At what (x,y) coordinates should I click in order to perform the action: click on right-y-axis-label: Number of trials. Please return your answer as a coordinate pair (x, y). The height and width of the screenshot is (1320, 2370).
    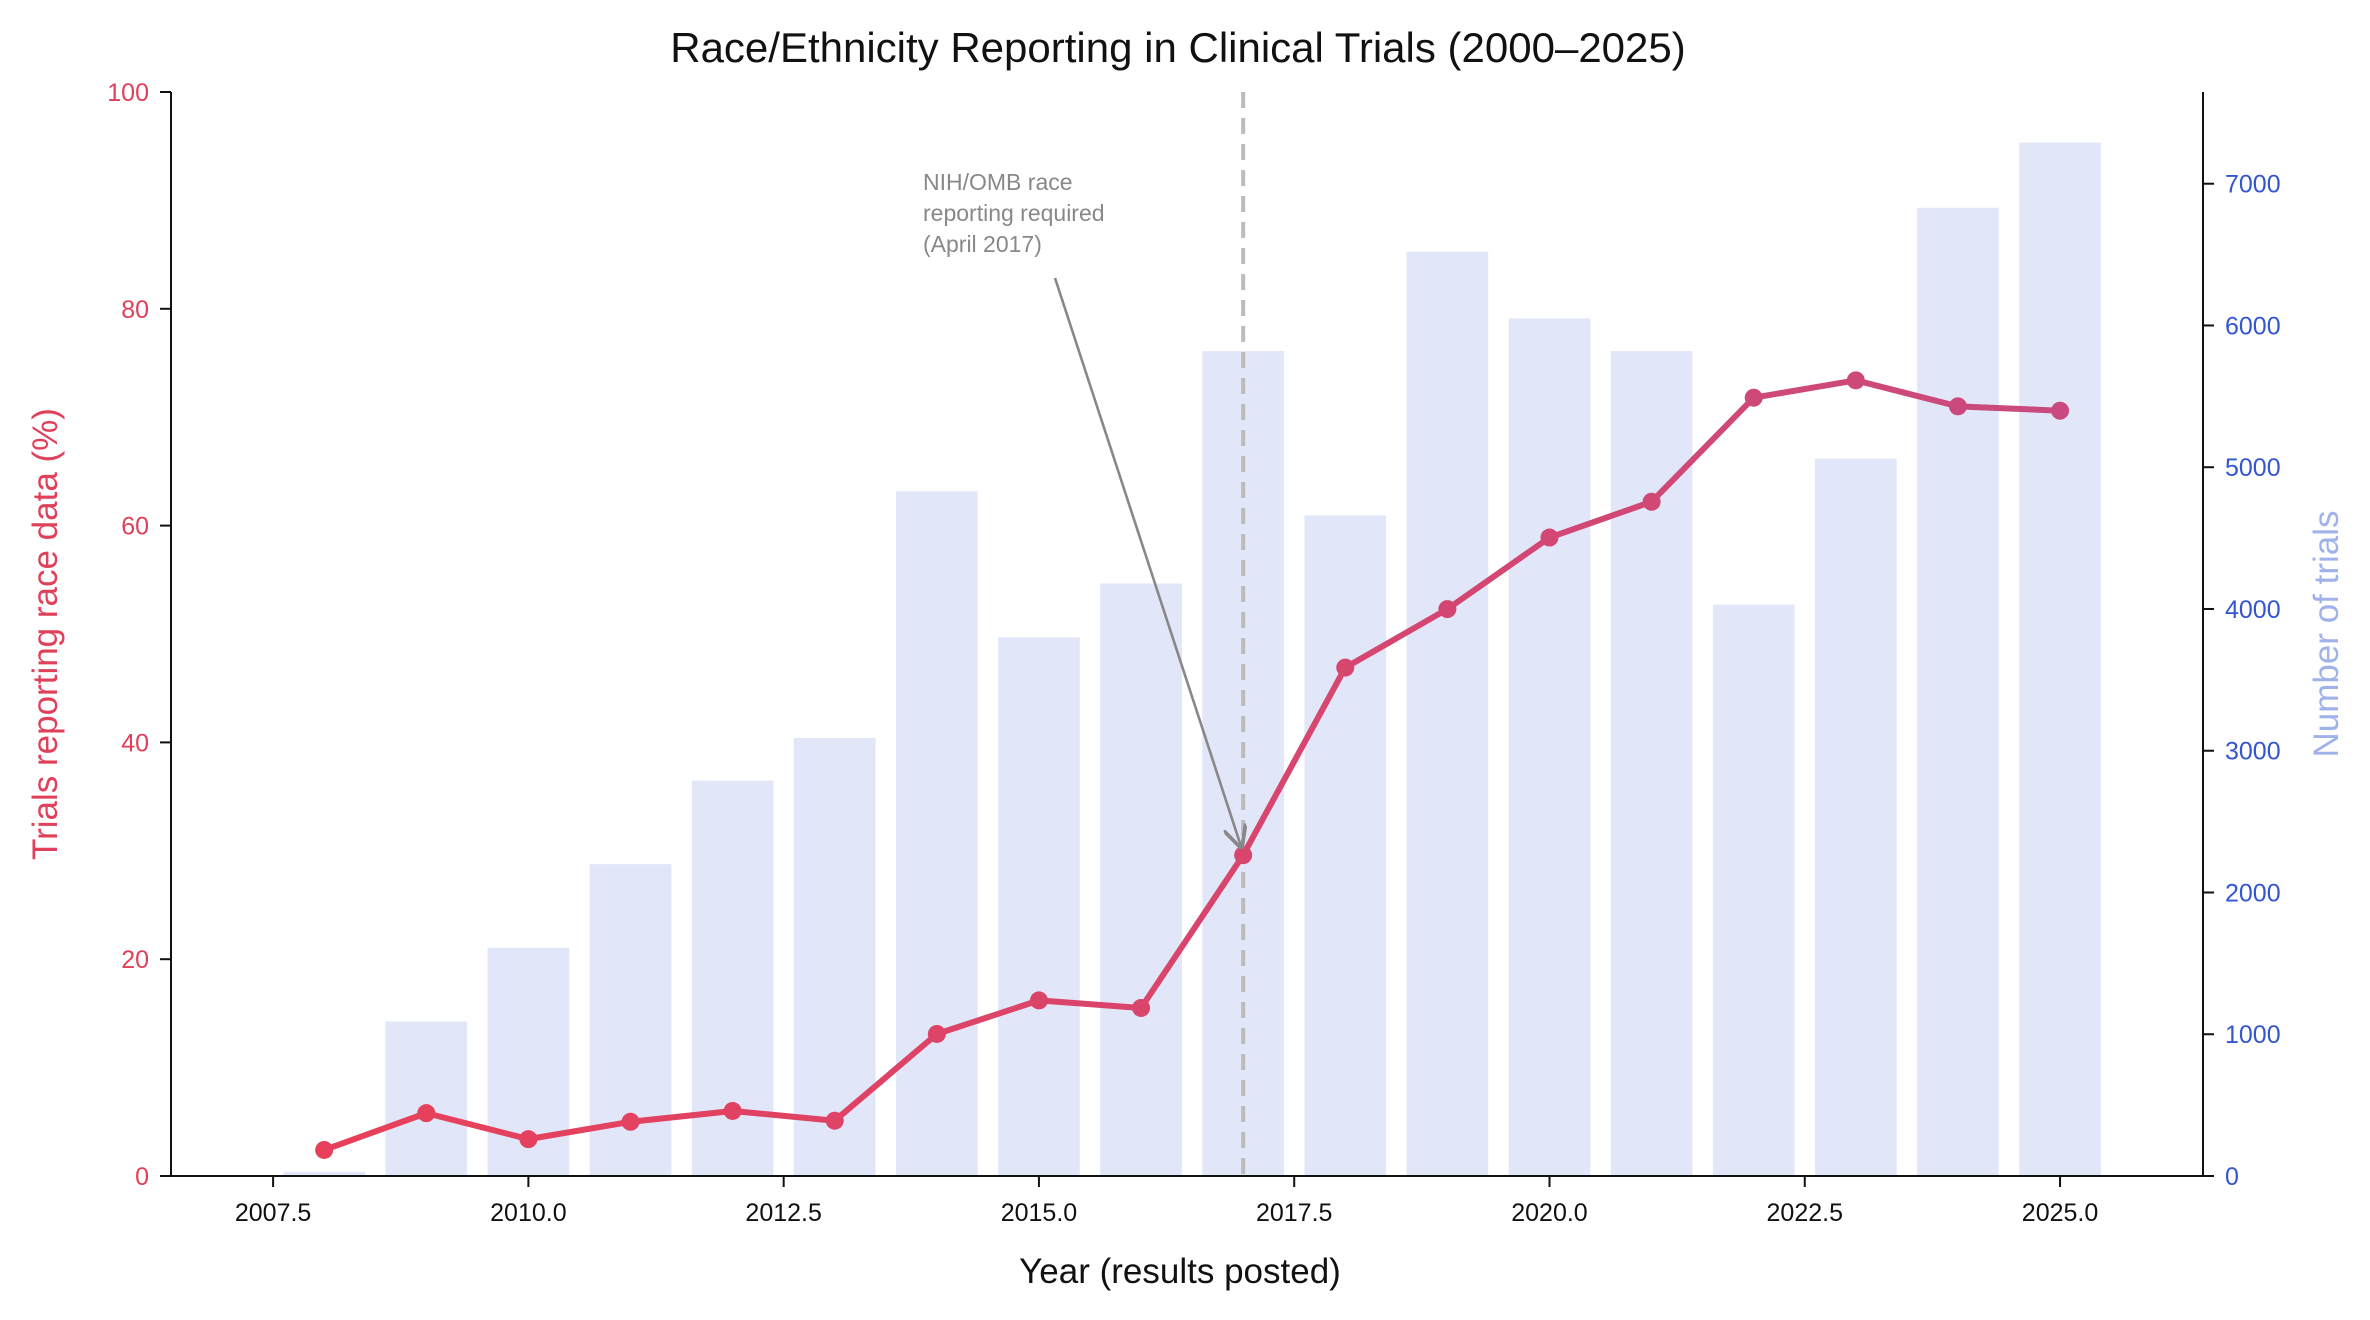
    Looking at the image, I should click on (2326, 633).